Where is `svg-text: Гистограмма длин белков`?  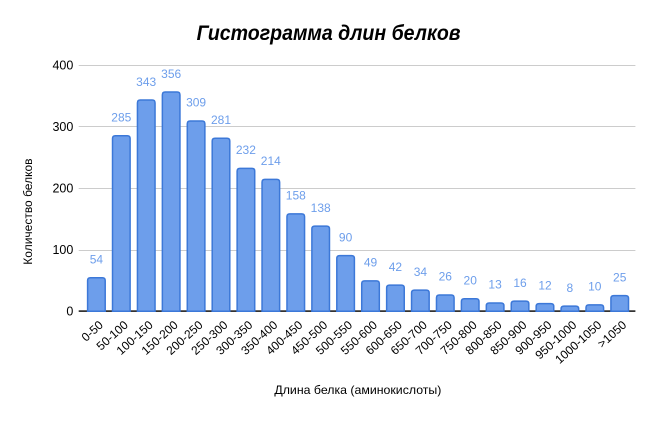 svg-text: Гистограмма длин белков is located at coordinates (329, 33).